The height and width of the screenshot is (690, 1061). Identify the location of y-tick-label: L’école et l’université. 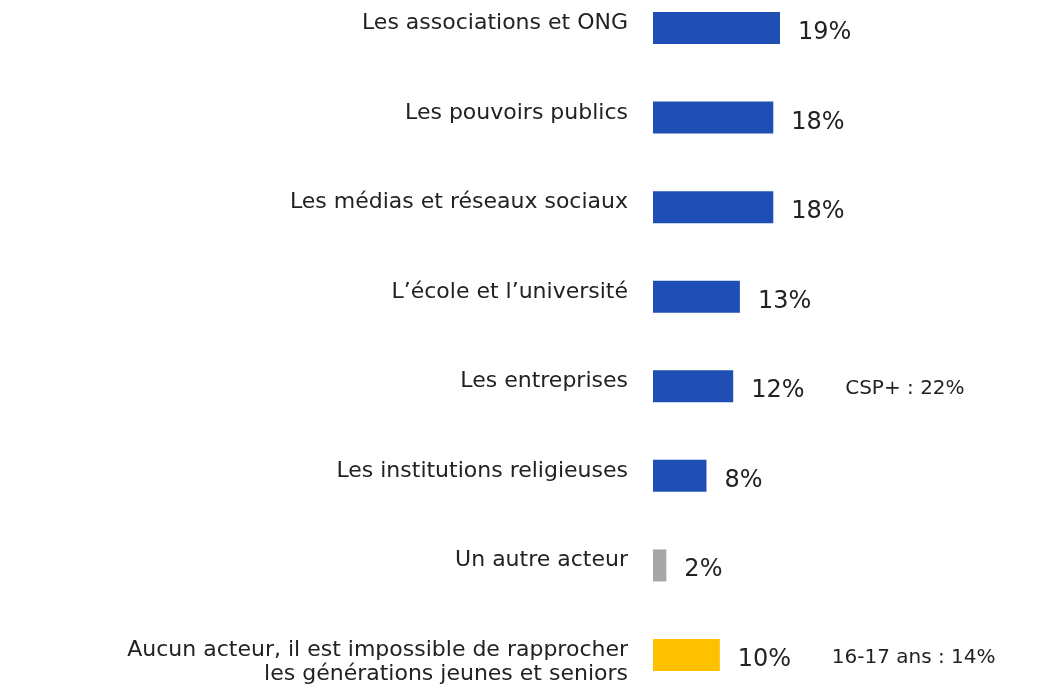
(509, 290).